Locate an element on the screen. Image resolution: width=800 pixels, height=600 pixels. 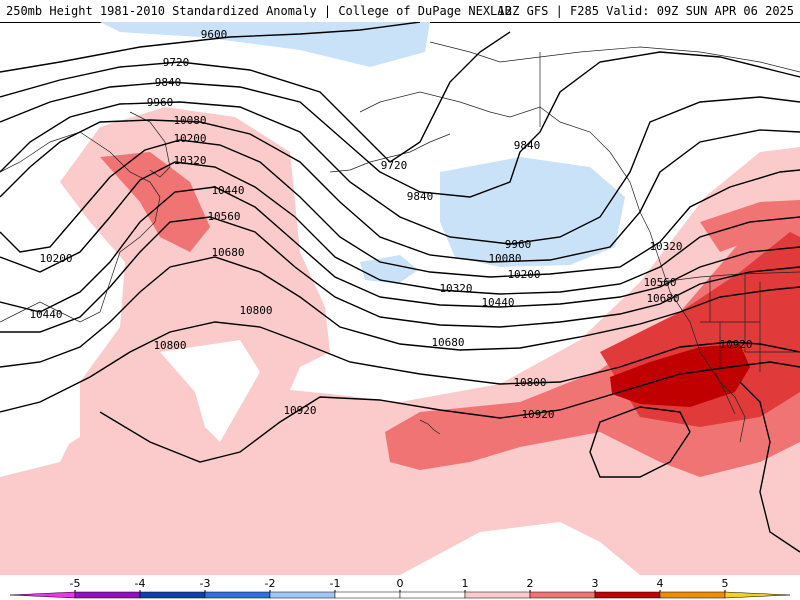
pos-anomaly-2-nw is located at coordinates (750, 226).